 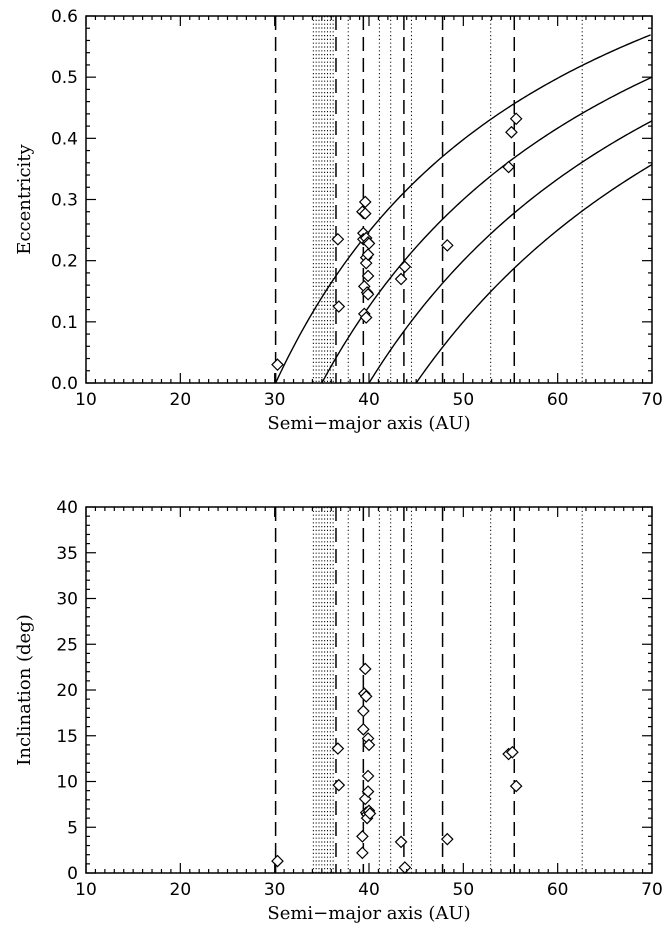 What do you see at coordinates (67, 554) in the screenshot?
I see `y-tick-label: 35` at bounding box center [67, 554].